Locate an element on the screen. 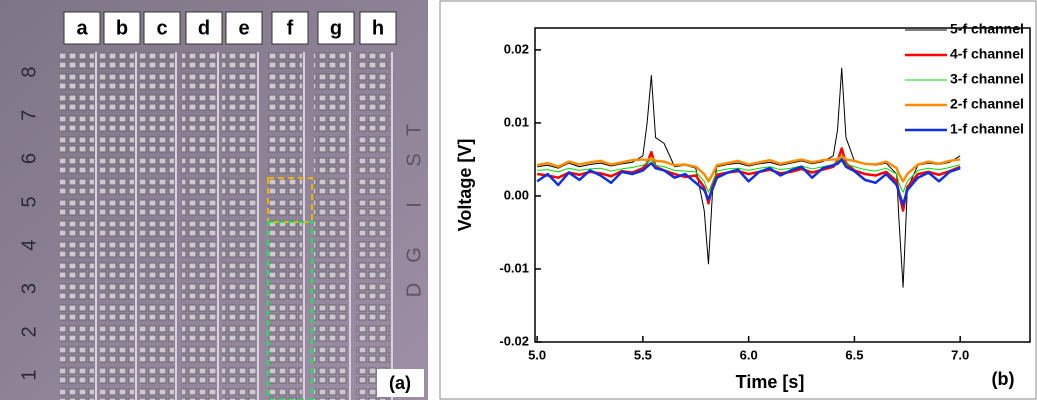 The image size is (1037, 400). y-tick-label: 0.01 is located at coordinates (516, 121).